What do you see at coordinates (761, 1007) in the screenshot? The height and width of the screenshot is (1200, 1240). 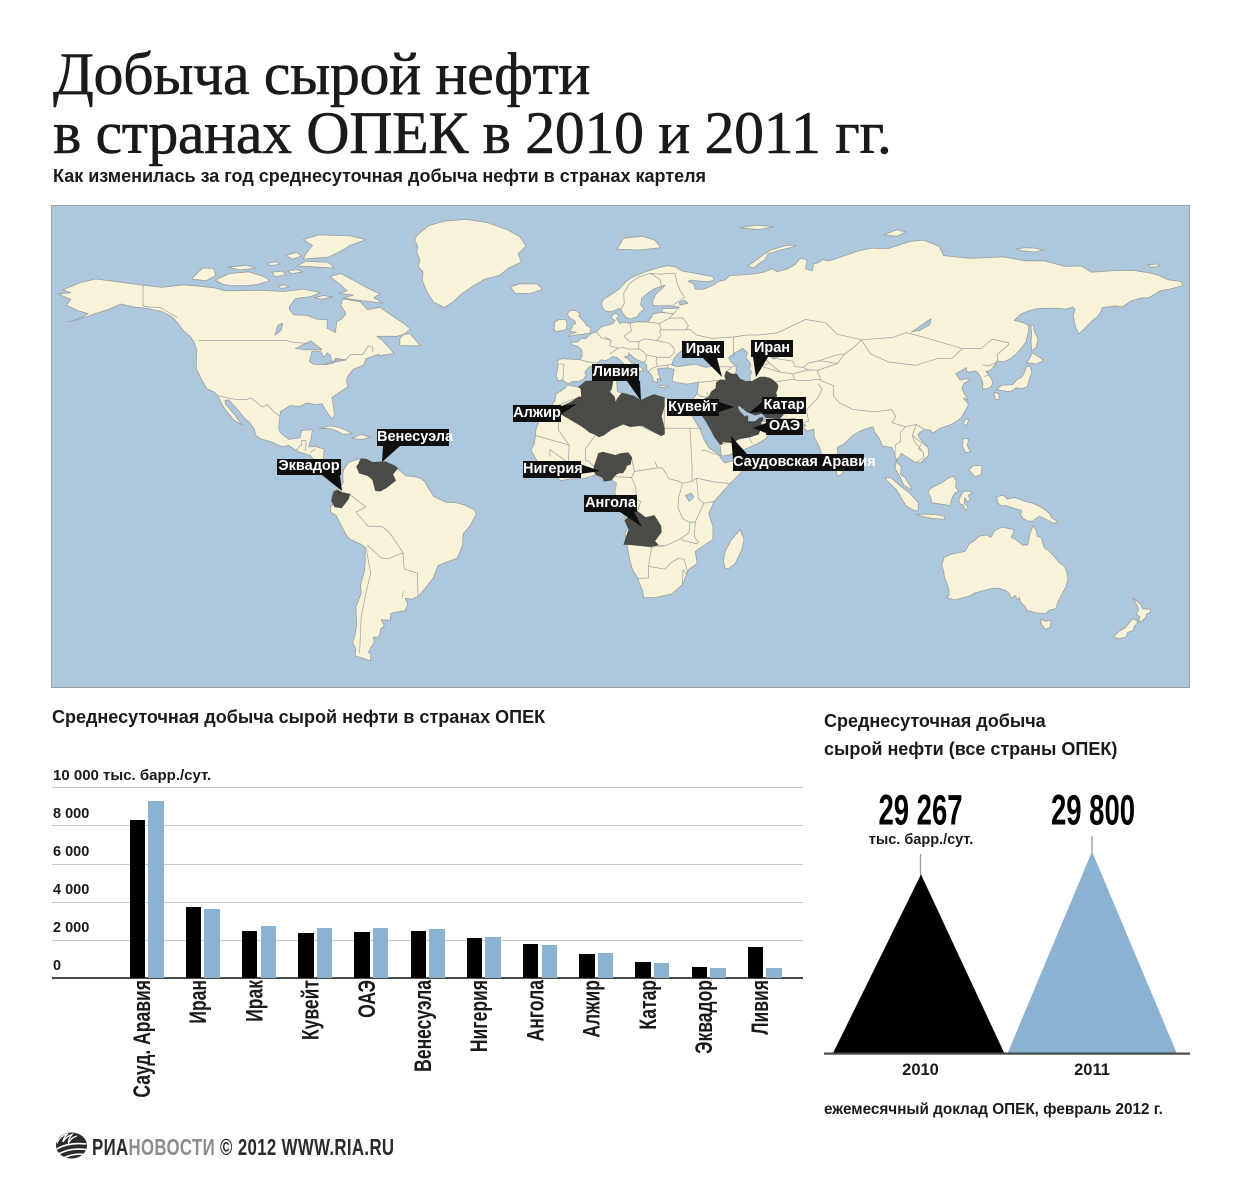 I see `svg-text: Ливия` at bounding box center [761, 1007].